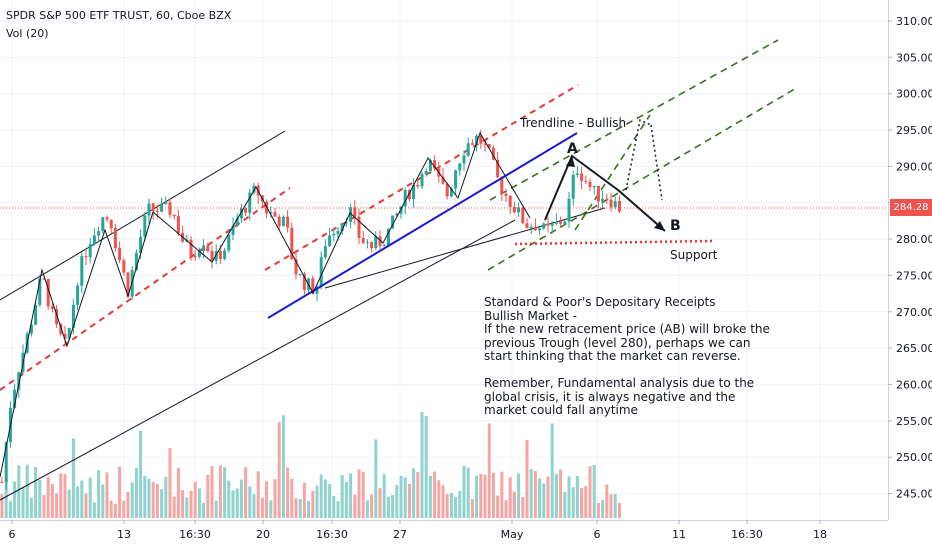 The height and width of the screenshot is (550, 932). Describe the element at coordinates (263, 534) in the screenshot. I see `time-tick-label: 20` at that location.